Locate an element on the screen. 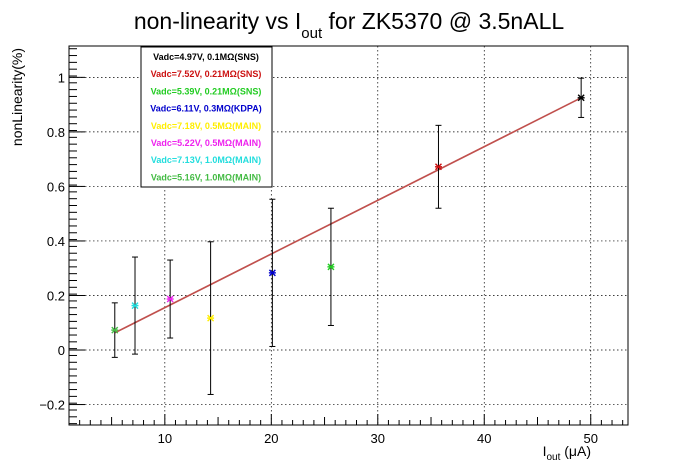 This screenshot has height=474, width=698. chart-title-subscript: out is located at coordinates (312, 33).